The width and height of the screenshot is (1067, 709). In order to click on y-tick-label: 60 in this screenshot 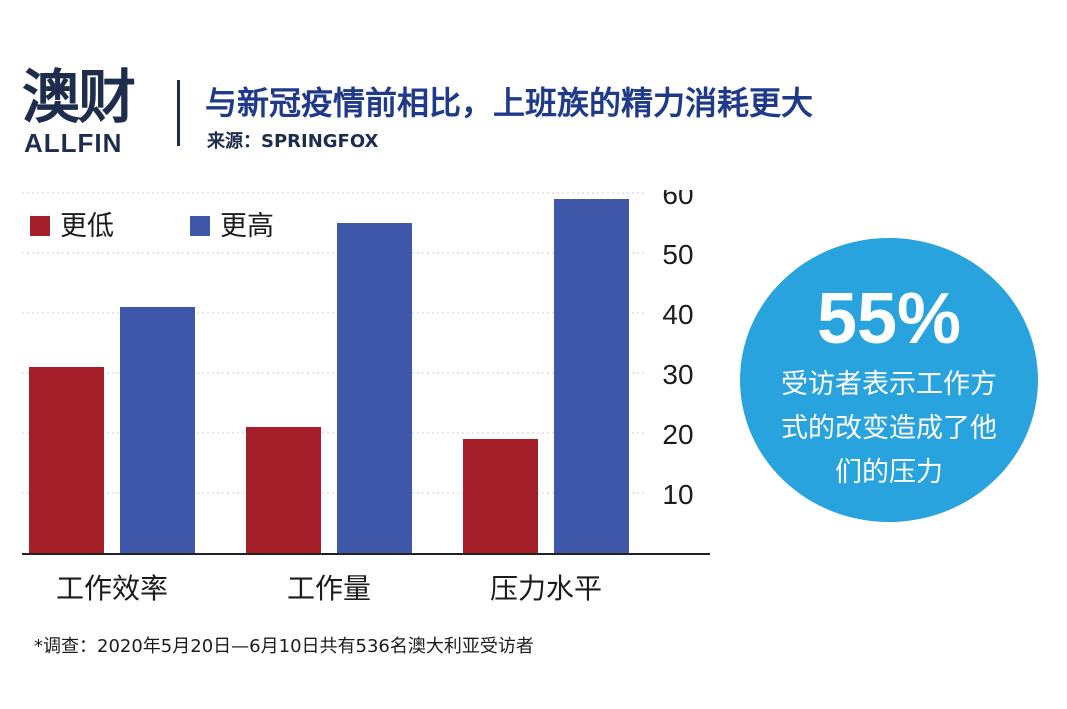, I will do `click(677, 200)`.